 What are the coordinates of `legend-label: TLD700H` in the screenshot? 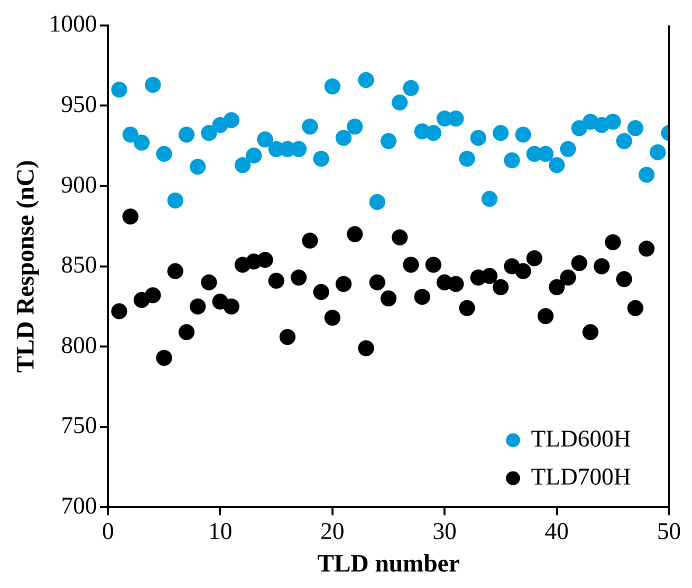 It's located at (581, 477).